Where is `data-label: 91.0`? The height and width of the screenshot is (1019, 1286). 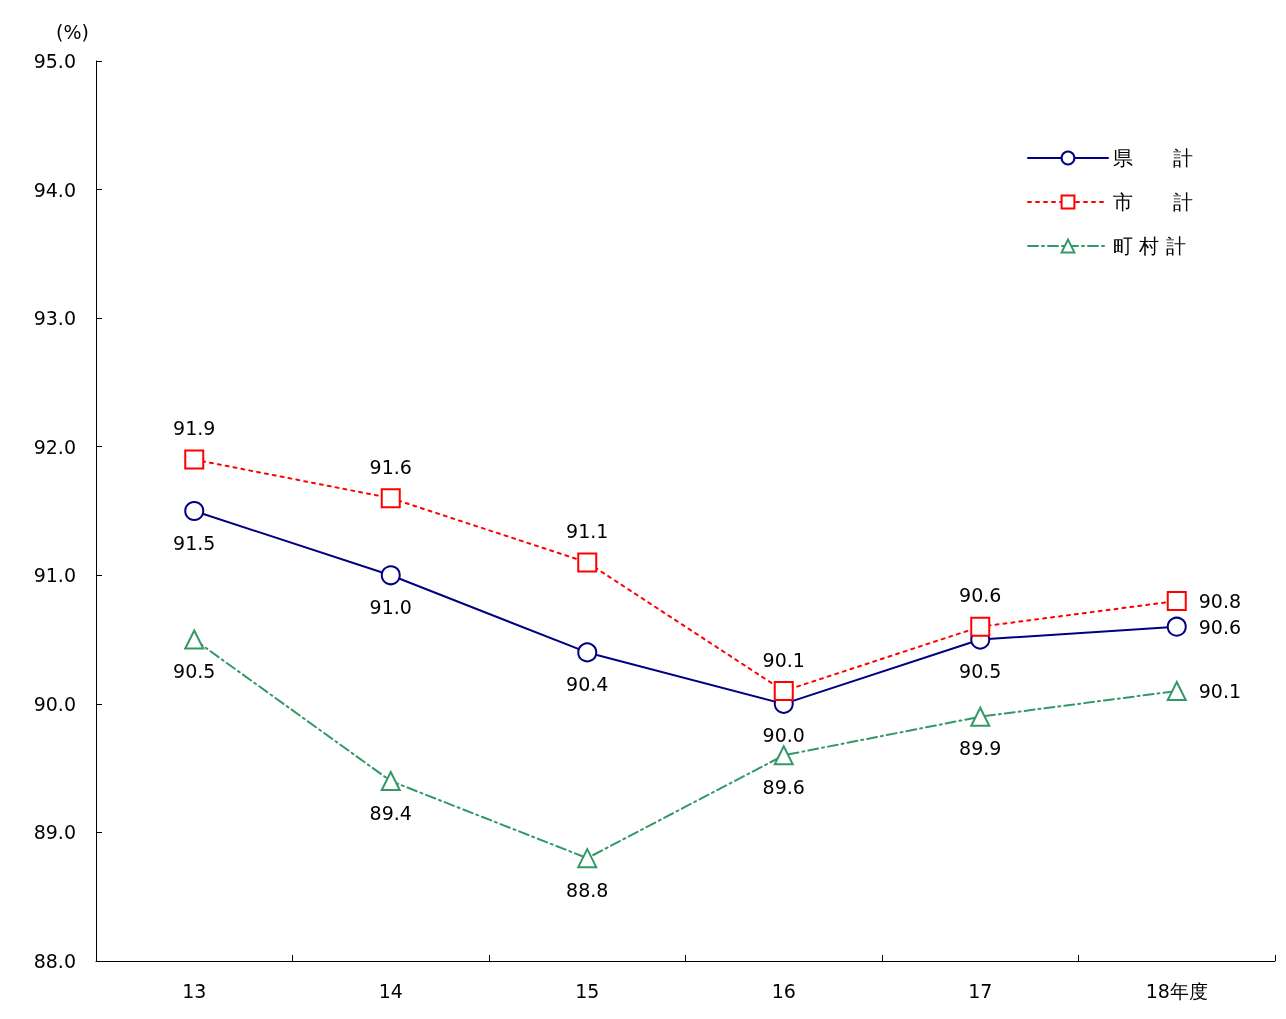 data-label: 91.0 is located at coordinates (390, 606).